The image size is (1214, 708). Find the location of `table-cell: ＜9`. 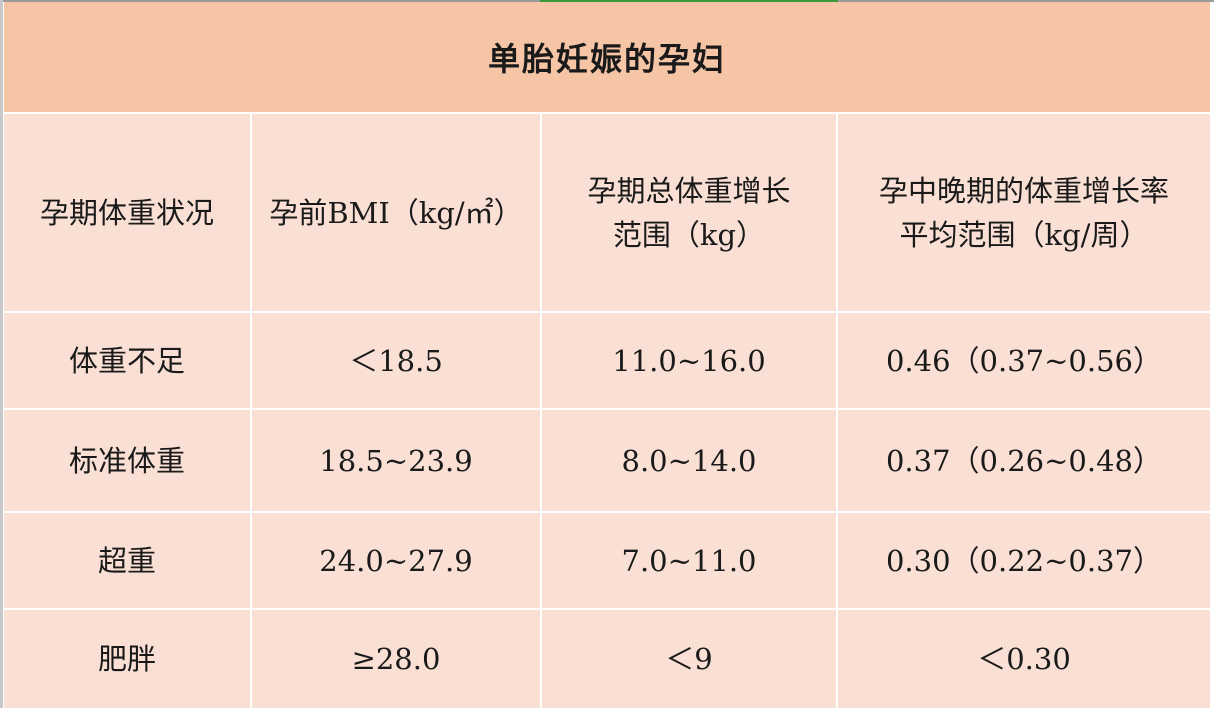

table-cell: ＜9 is located at coordinates (689, 659).